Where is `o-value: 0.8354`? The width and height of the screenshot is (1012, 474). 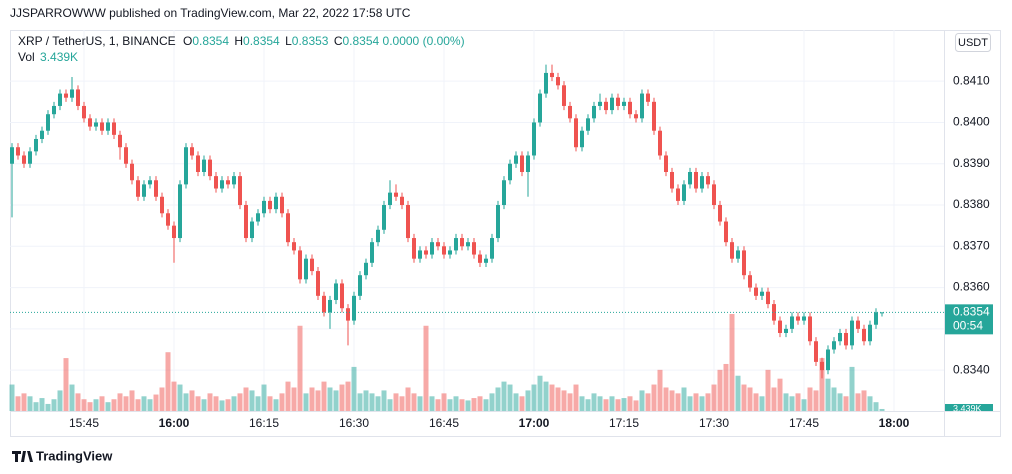 o-value: 0.8354 is located at coordinates (210, 41).